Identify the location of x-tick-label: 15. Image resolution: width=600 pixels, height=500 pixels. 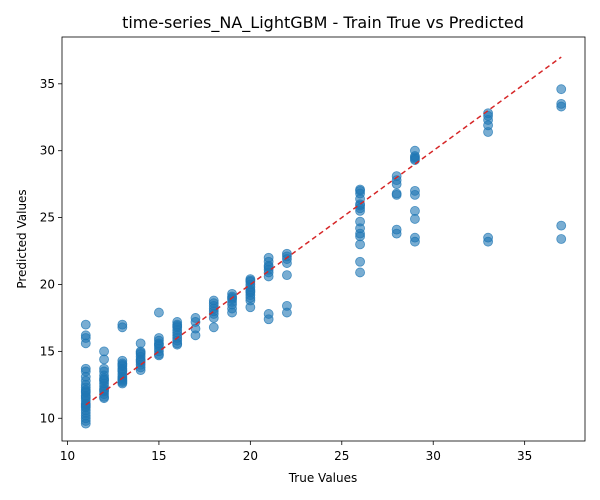
(158, 456).